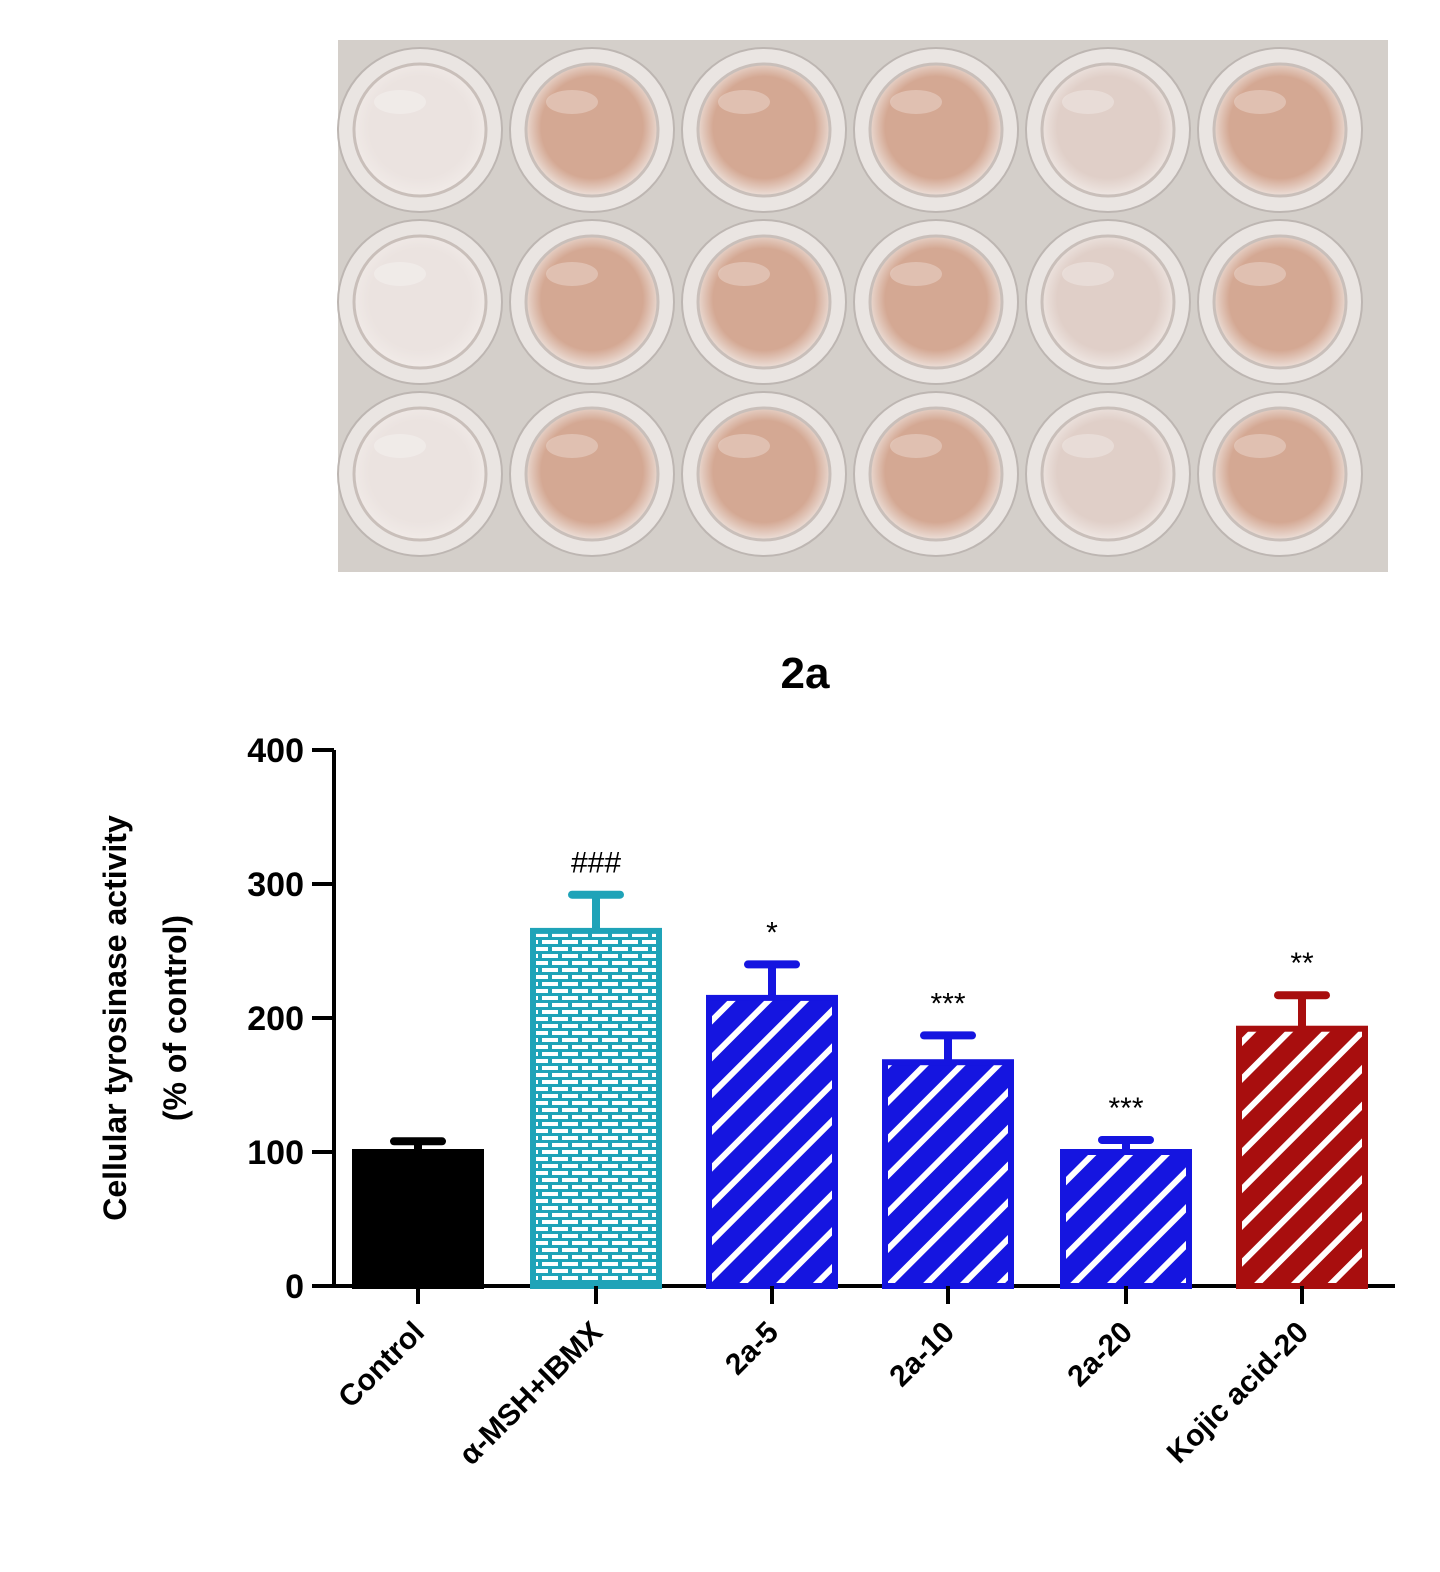 The image size is (1440, 1572). What do you see at coordinates (1108, 130) in the screenshot?
I see `well-r1-c5` at bounding box center [1108, 130].